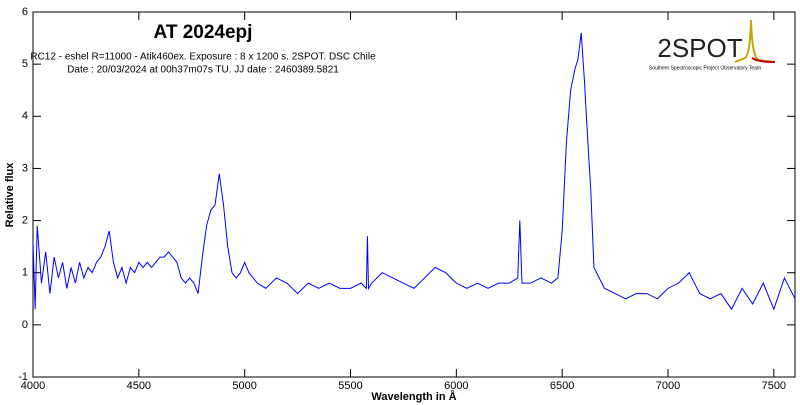  I want to click on y-tick-label: 5, so click(25, 64).